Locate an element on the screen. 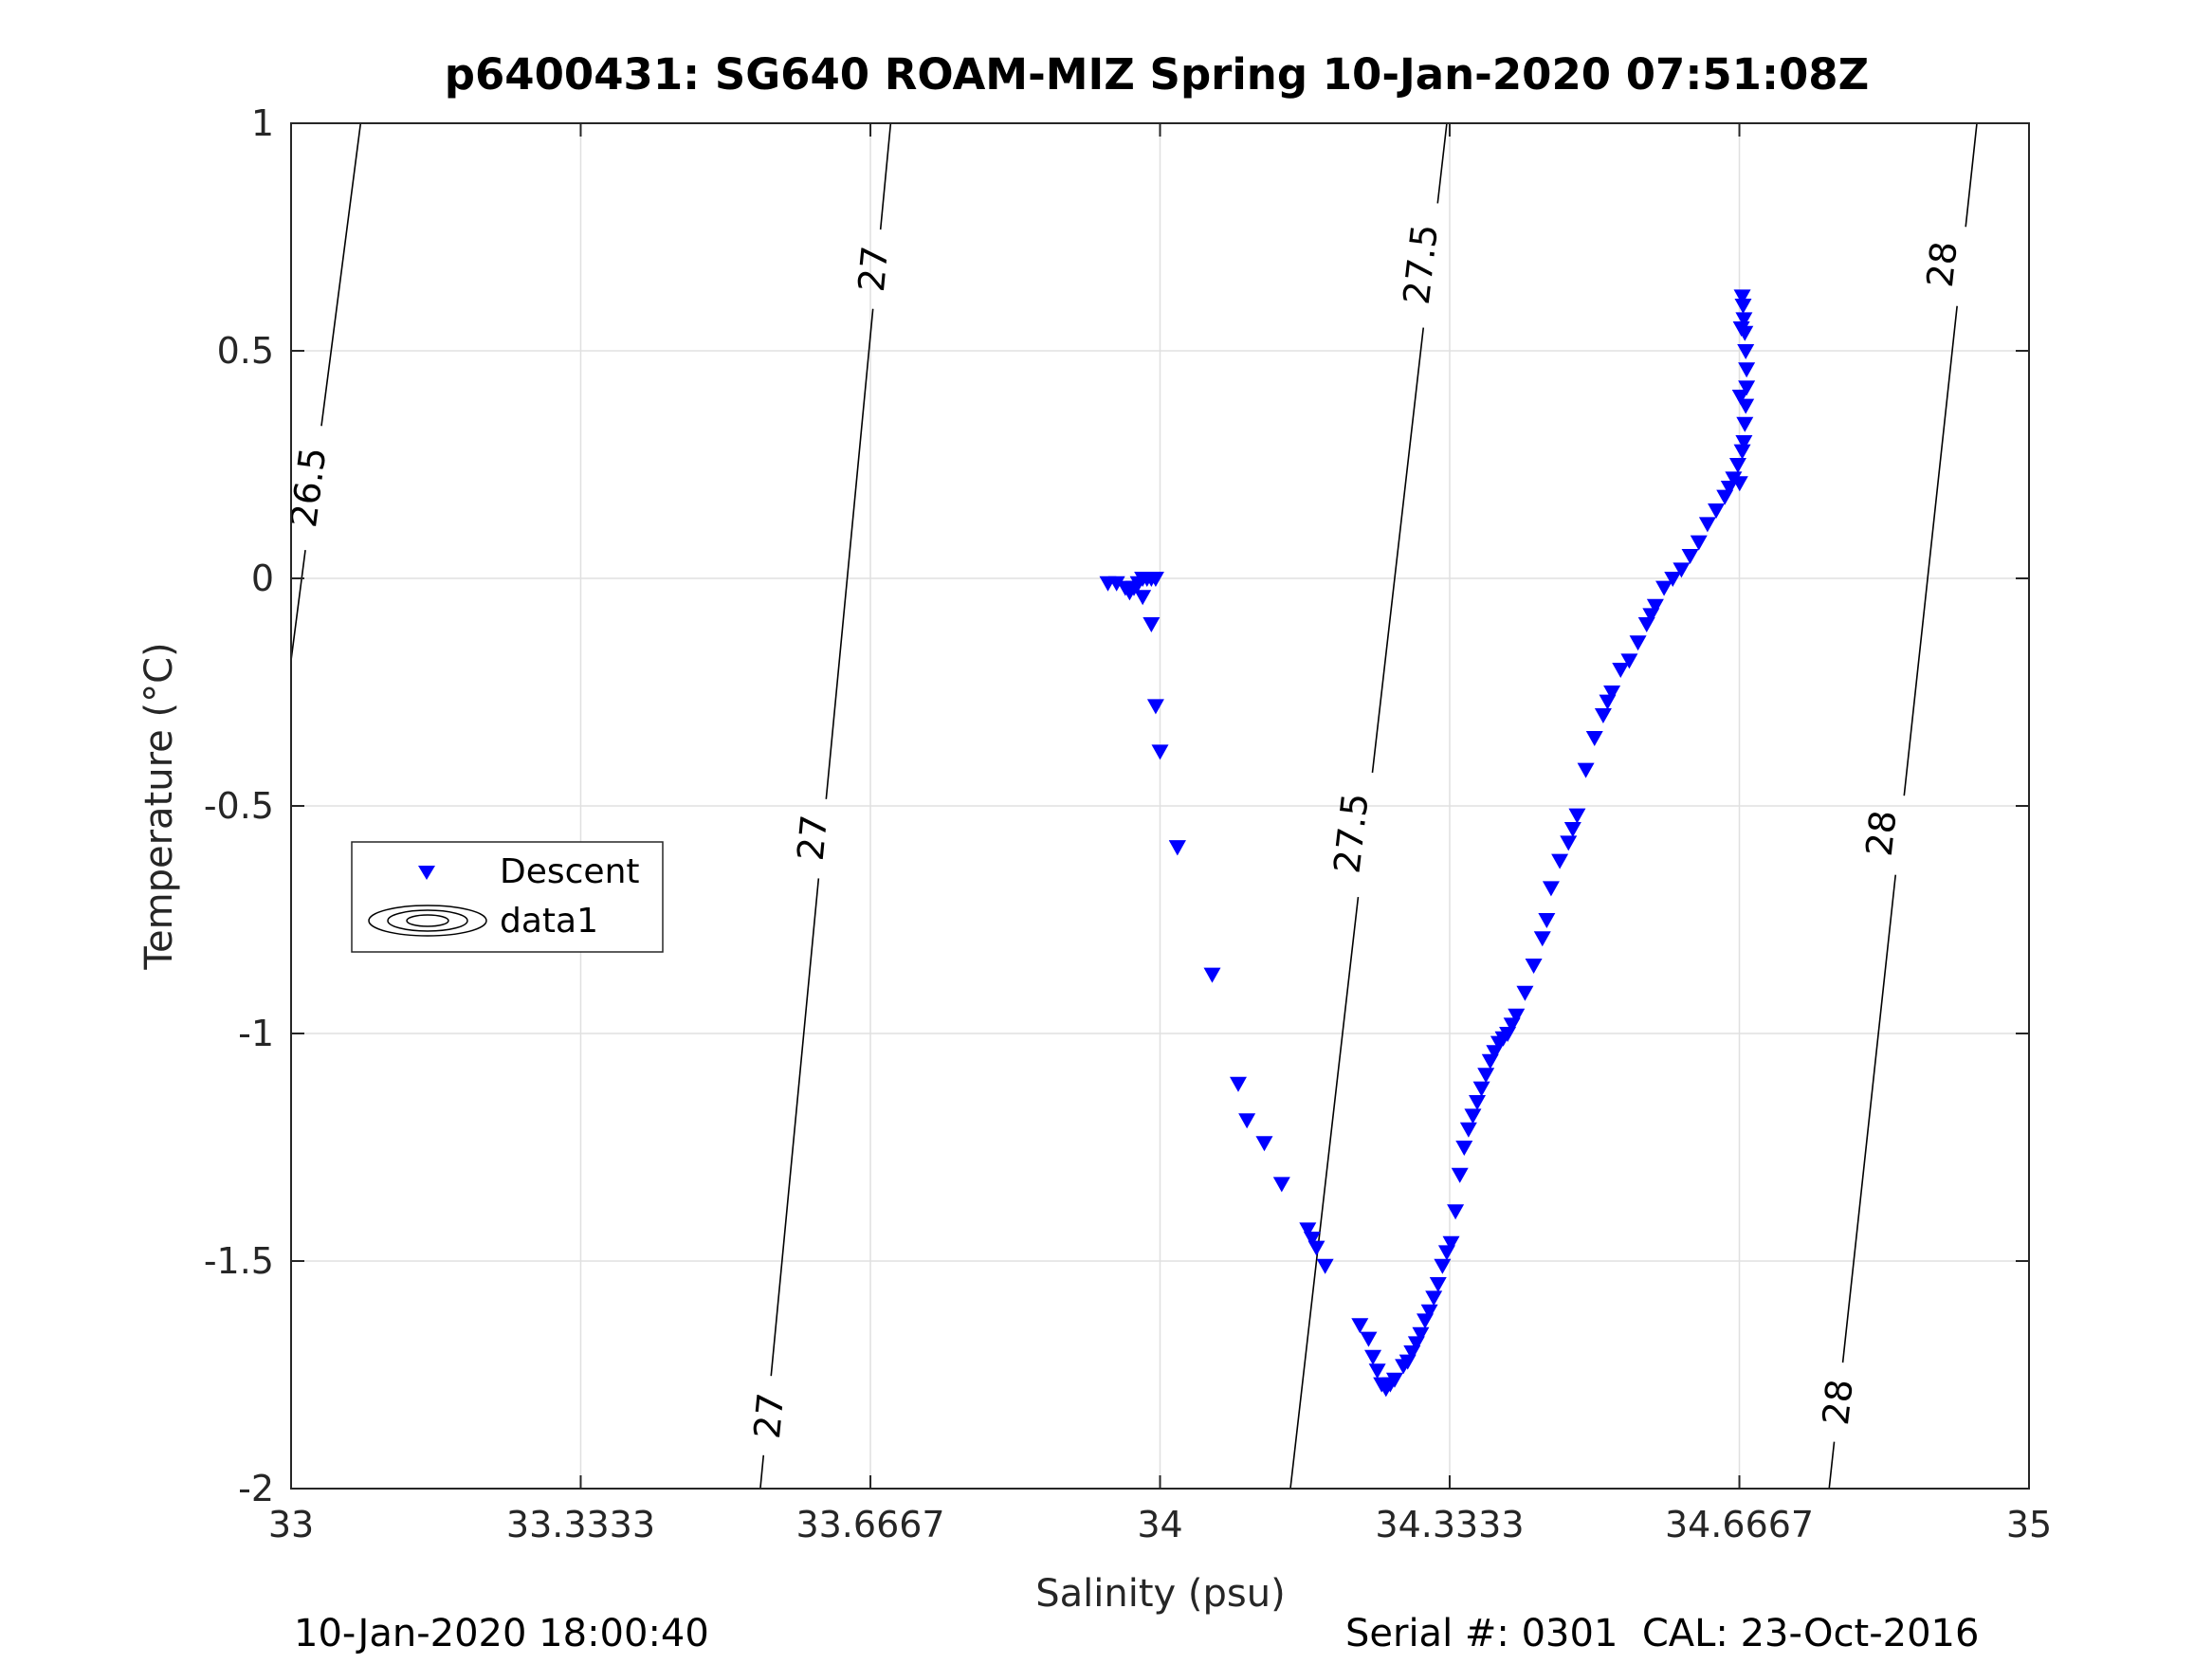  x-tick-label-5: 34.6667 is located at coordinates (1739, 1524).